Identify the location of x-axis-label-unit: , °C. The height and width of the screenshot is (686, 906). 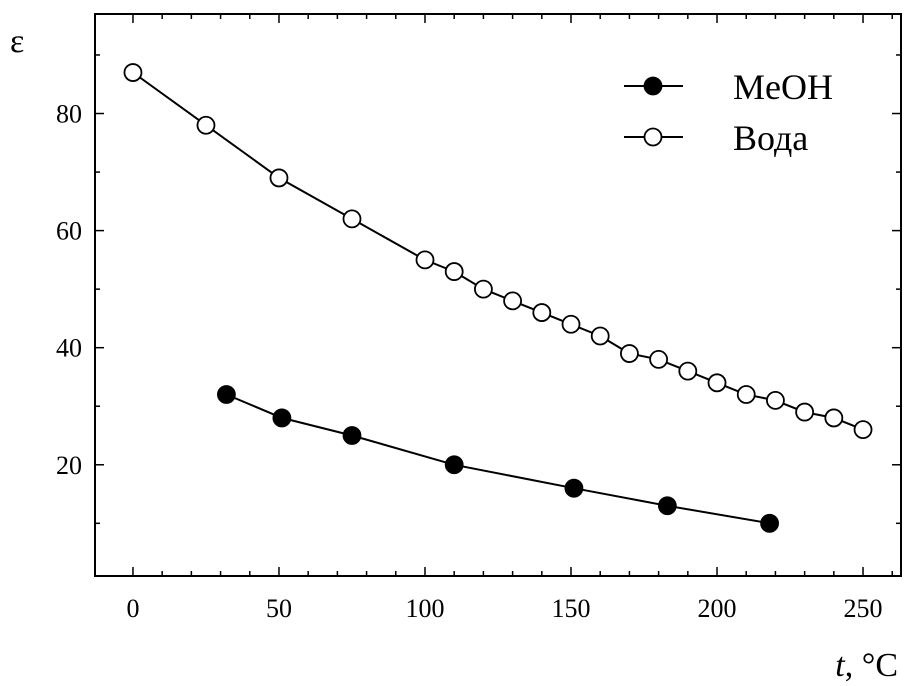
(871, 665).